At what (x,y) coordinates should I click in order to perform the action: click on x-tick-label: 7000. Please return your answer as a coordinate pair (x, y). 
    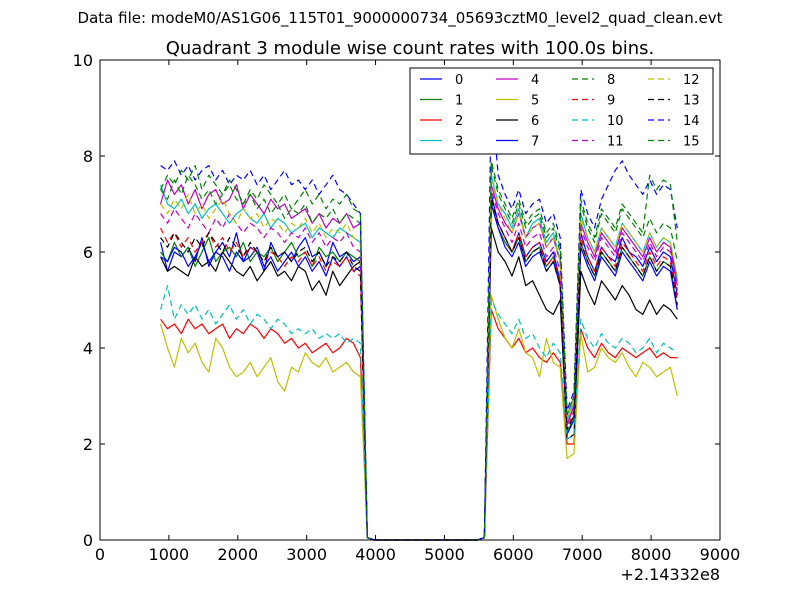
    Looking at the image, I should click on (582, 554).